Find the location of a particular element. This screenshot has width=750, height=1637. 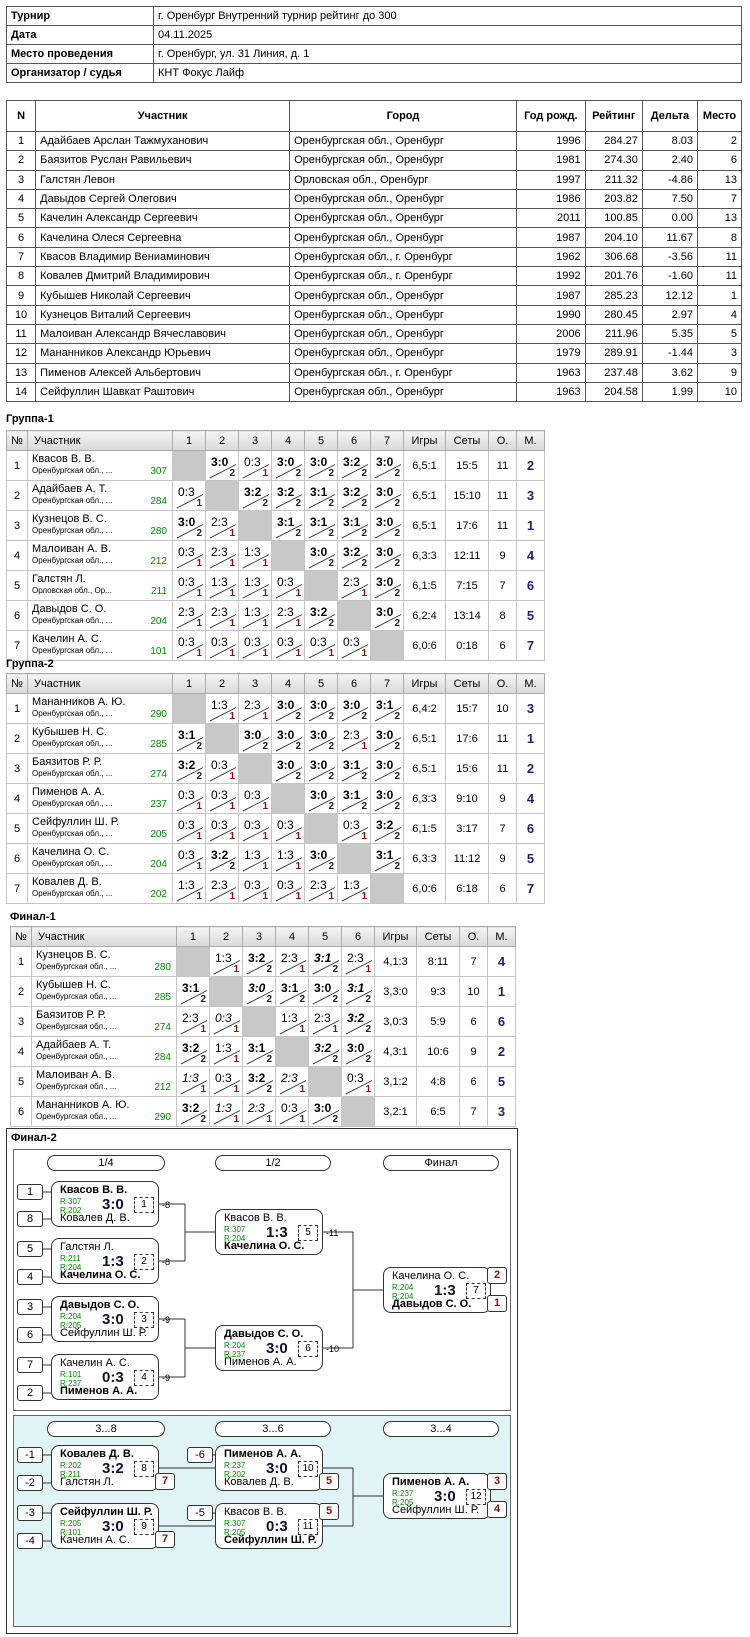

player-rating: 284 is located at coordinates (162, 1057).